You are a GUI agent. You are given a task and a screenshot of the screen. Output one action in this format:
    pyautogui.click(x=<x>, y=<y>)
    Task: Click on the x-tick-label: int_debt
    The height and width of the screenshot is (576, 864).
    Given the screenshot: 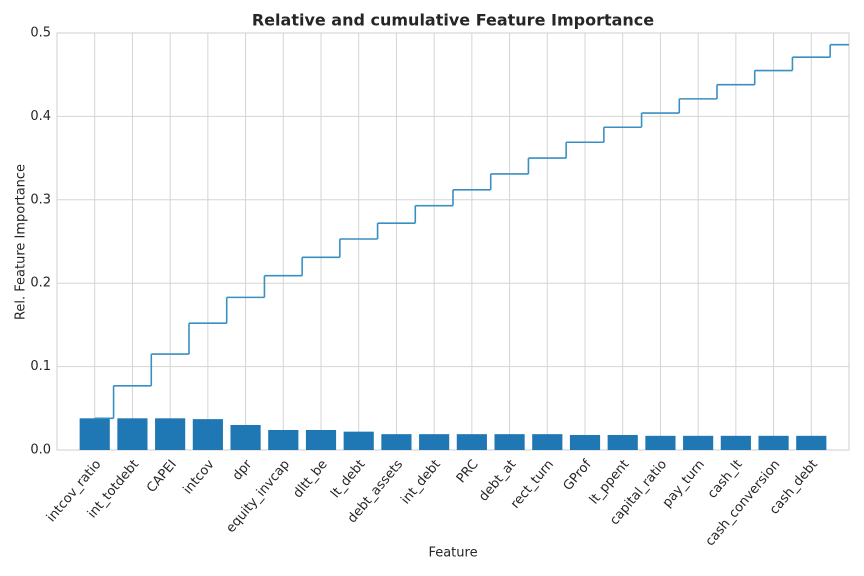 What is the action you would take?
    pyautogui.click(x=421, y=482)
    